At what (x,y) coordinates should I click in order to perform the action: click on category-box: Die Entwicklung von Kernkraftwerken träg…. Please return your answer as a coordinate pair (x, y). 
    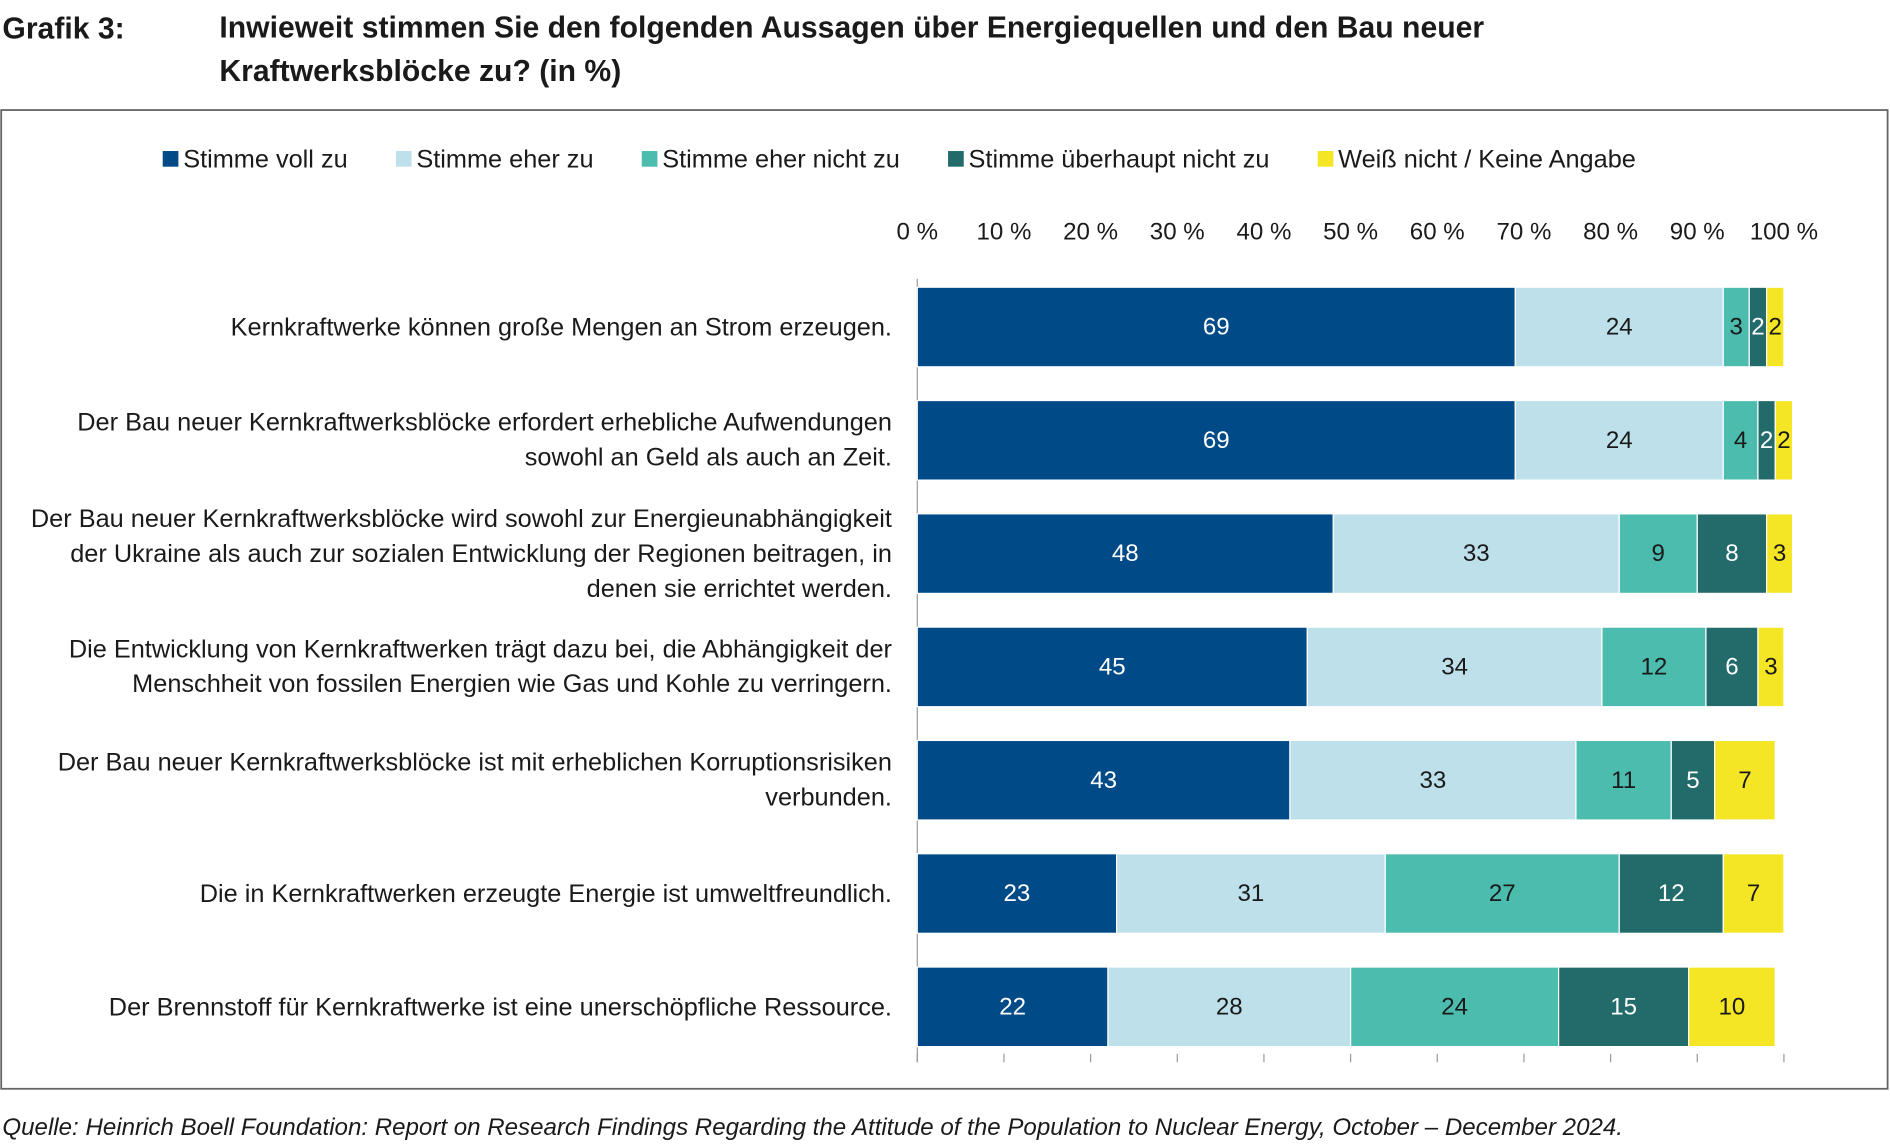
    Looking at the image, I should click on (480, 667).